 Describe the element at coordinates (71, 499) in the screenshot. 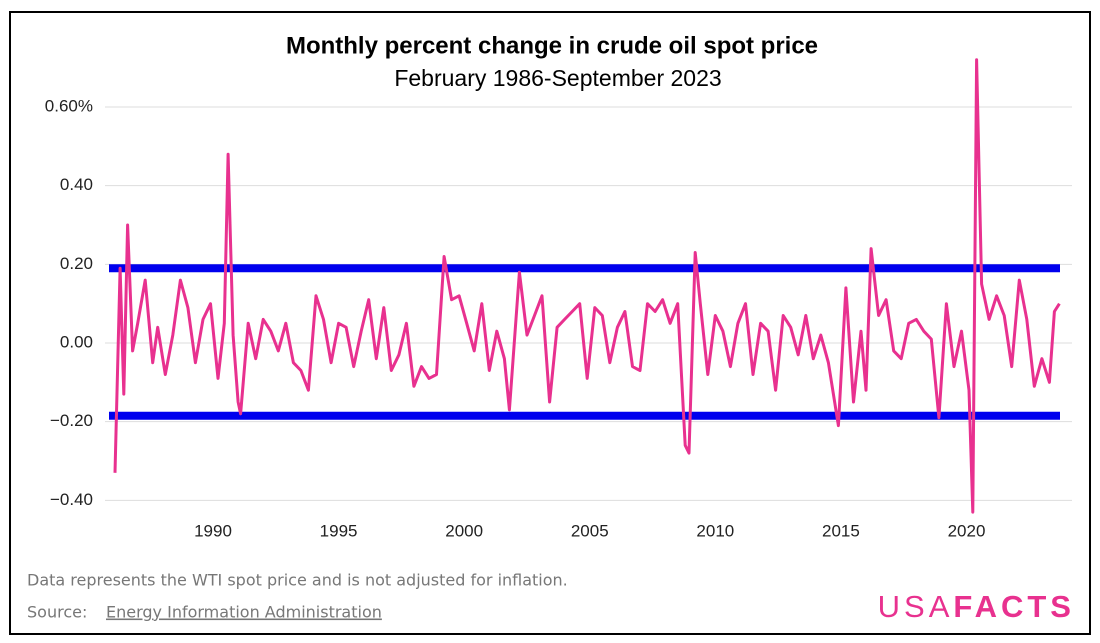

I see `y-tick-label: −0.40` at that location.